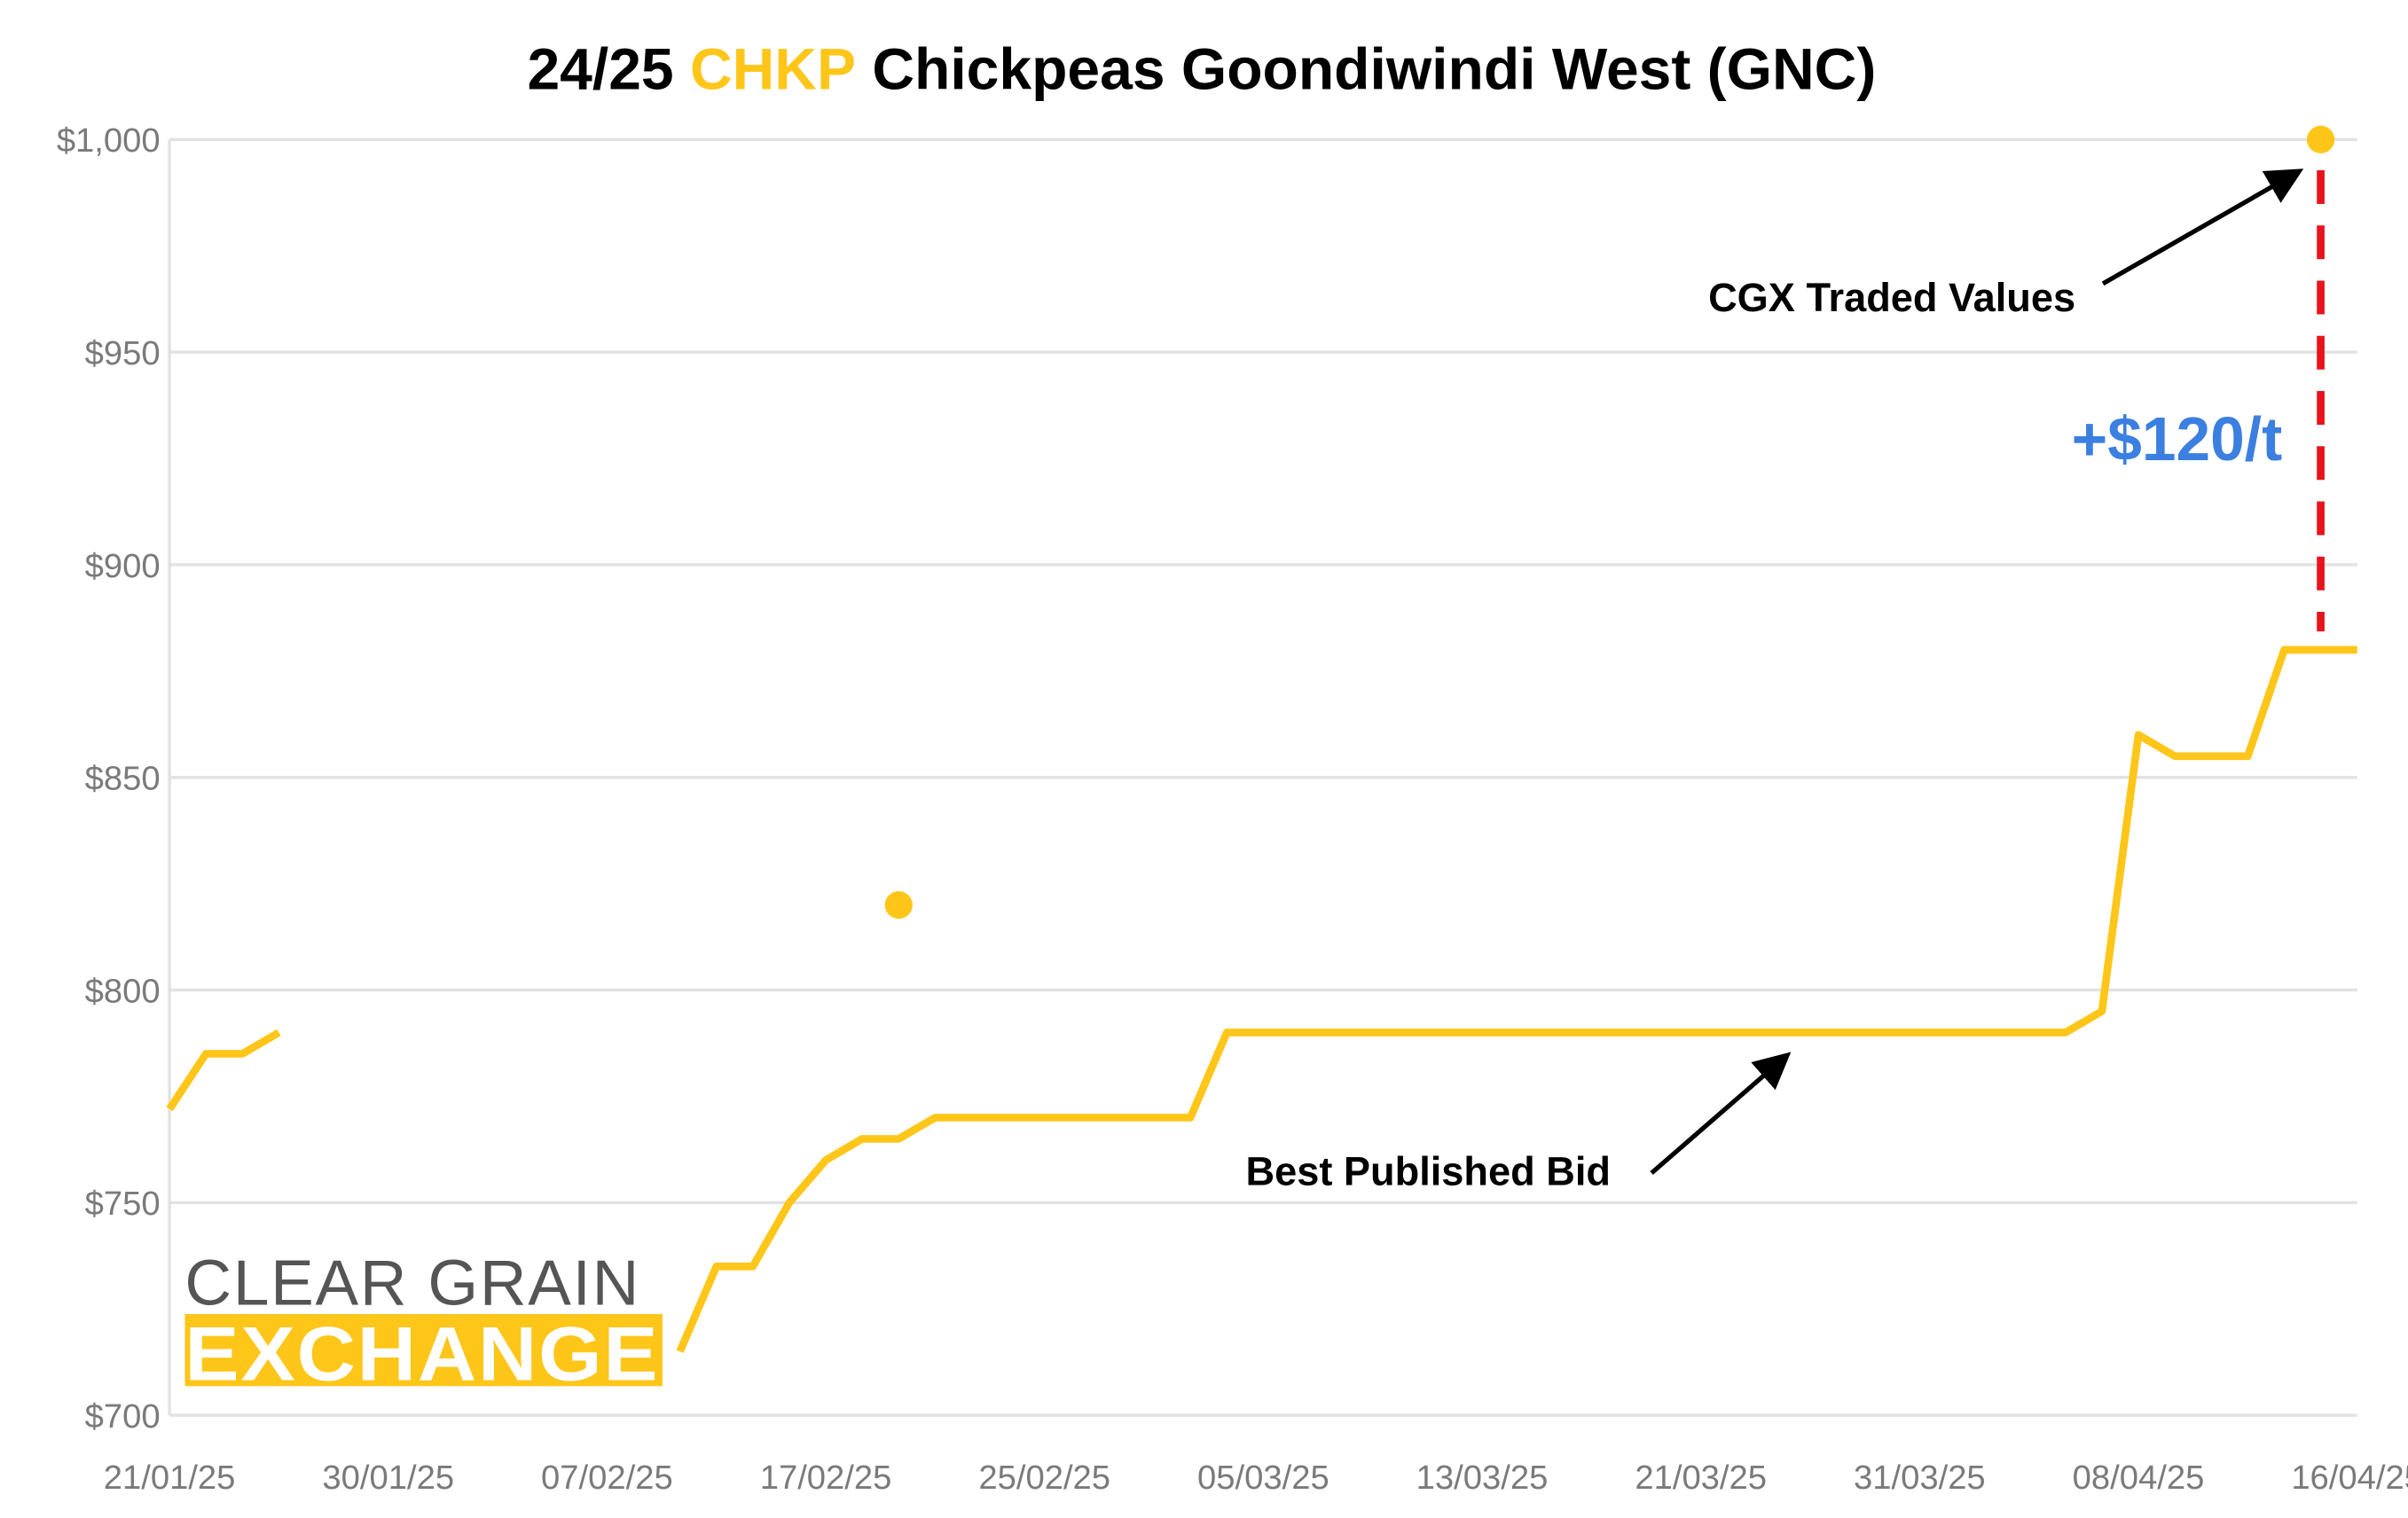  Describe the element at coordinates (123, 1416) in the screenshot. I see `y-tick-label: $700` at that location.